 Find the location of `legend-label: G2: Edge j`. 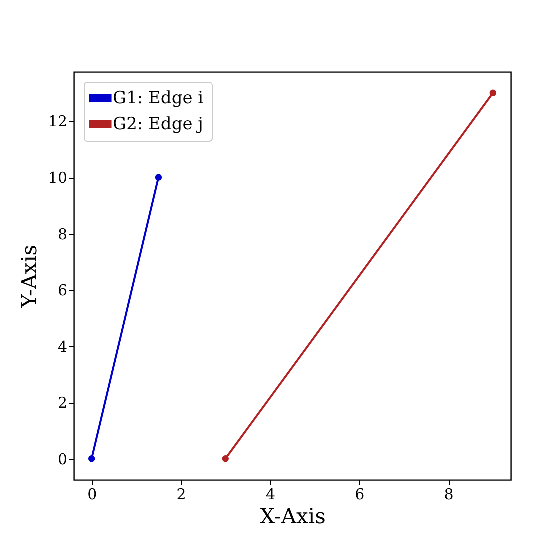

legend-label: G2: Edge j is located at coordinates (158, 124).